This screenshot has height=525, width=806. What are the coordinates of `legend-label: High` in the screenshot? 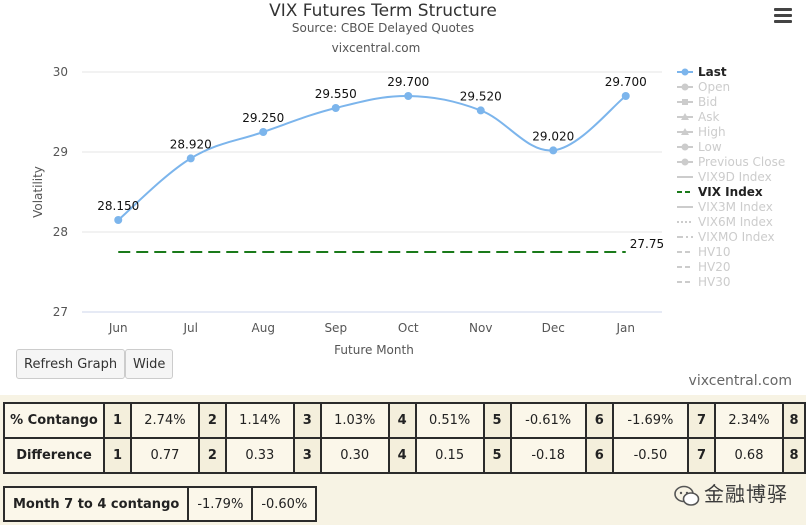 It's located at (712, 132).